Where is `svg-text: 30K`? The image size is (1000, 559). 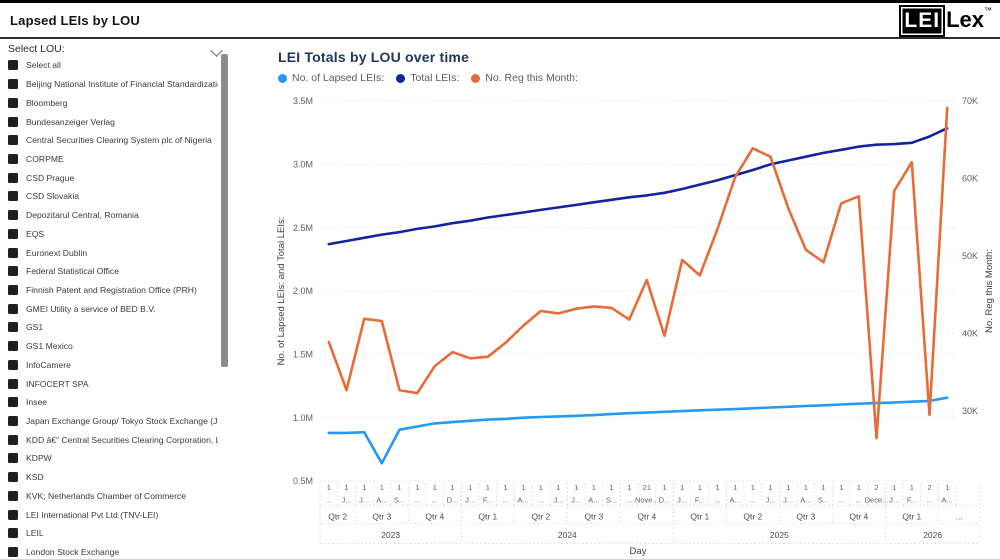
svg-text: 30K is located at coordinates (970, 411).